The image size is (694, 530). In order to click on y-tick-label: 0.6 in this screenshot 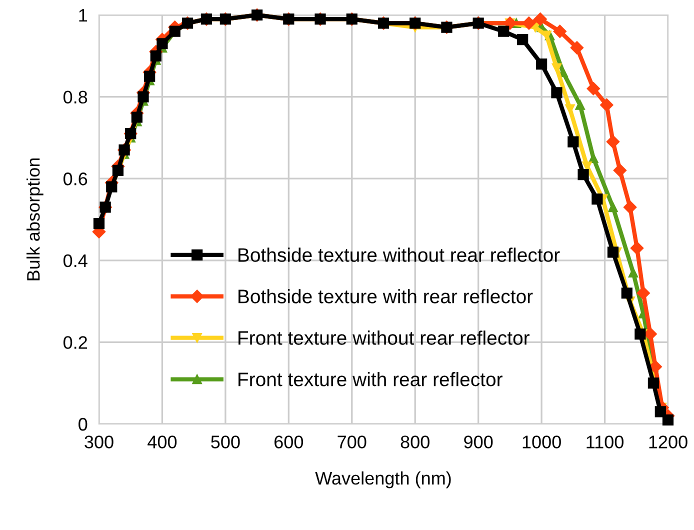, I will do `click(75, 179)`.